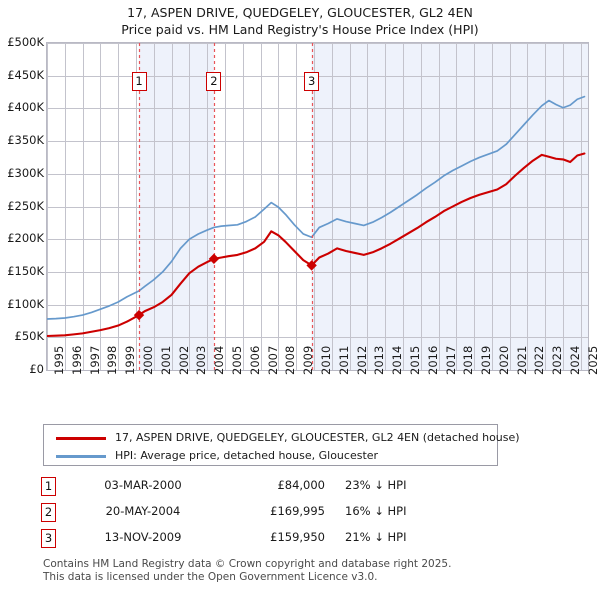  What do you see at coordinates (575, 360) in the screenshot?
I see `x-axis-tick-label: 2024` at bounding box center [575, 360].